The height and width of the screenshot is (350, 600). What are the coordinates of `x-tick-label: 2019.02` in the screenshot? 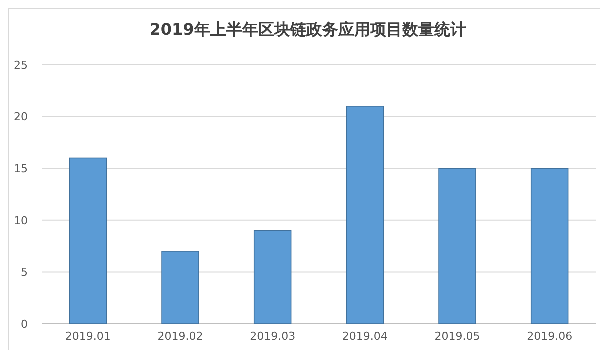 It's located at (181, 336).